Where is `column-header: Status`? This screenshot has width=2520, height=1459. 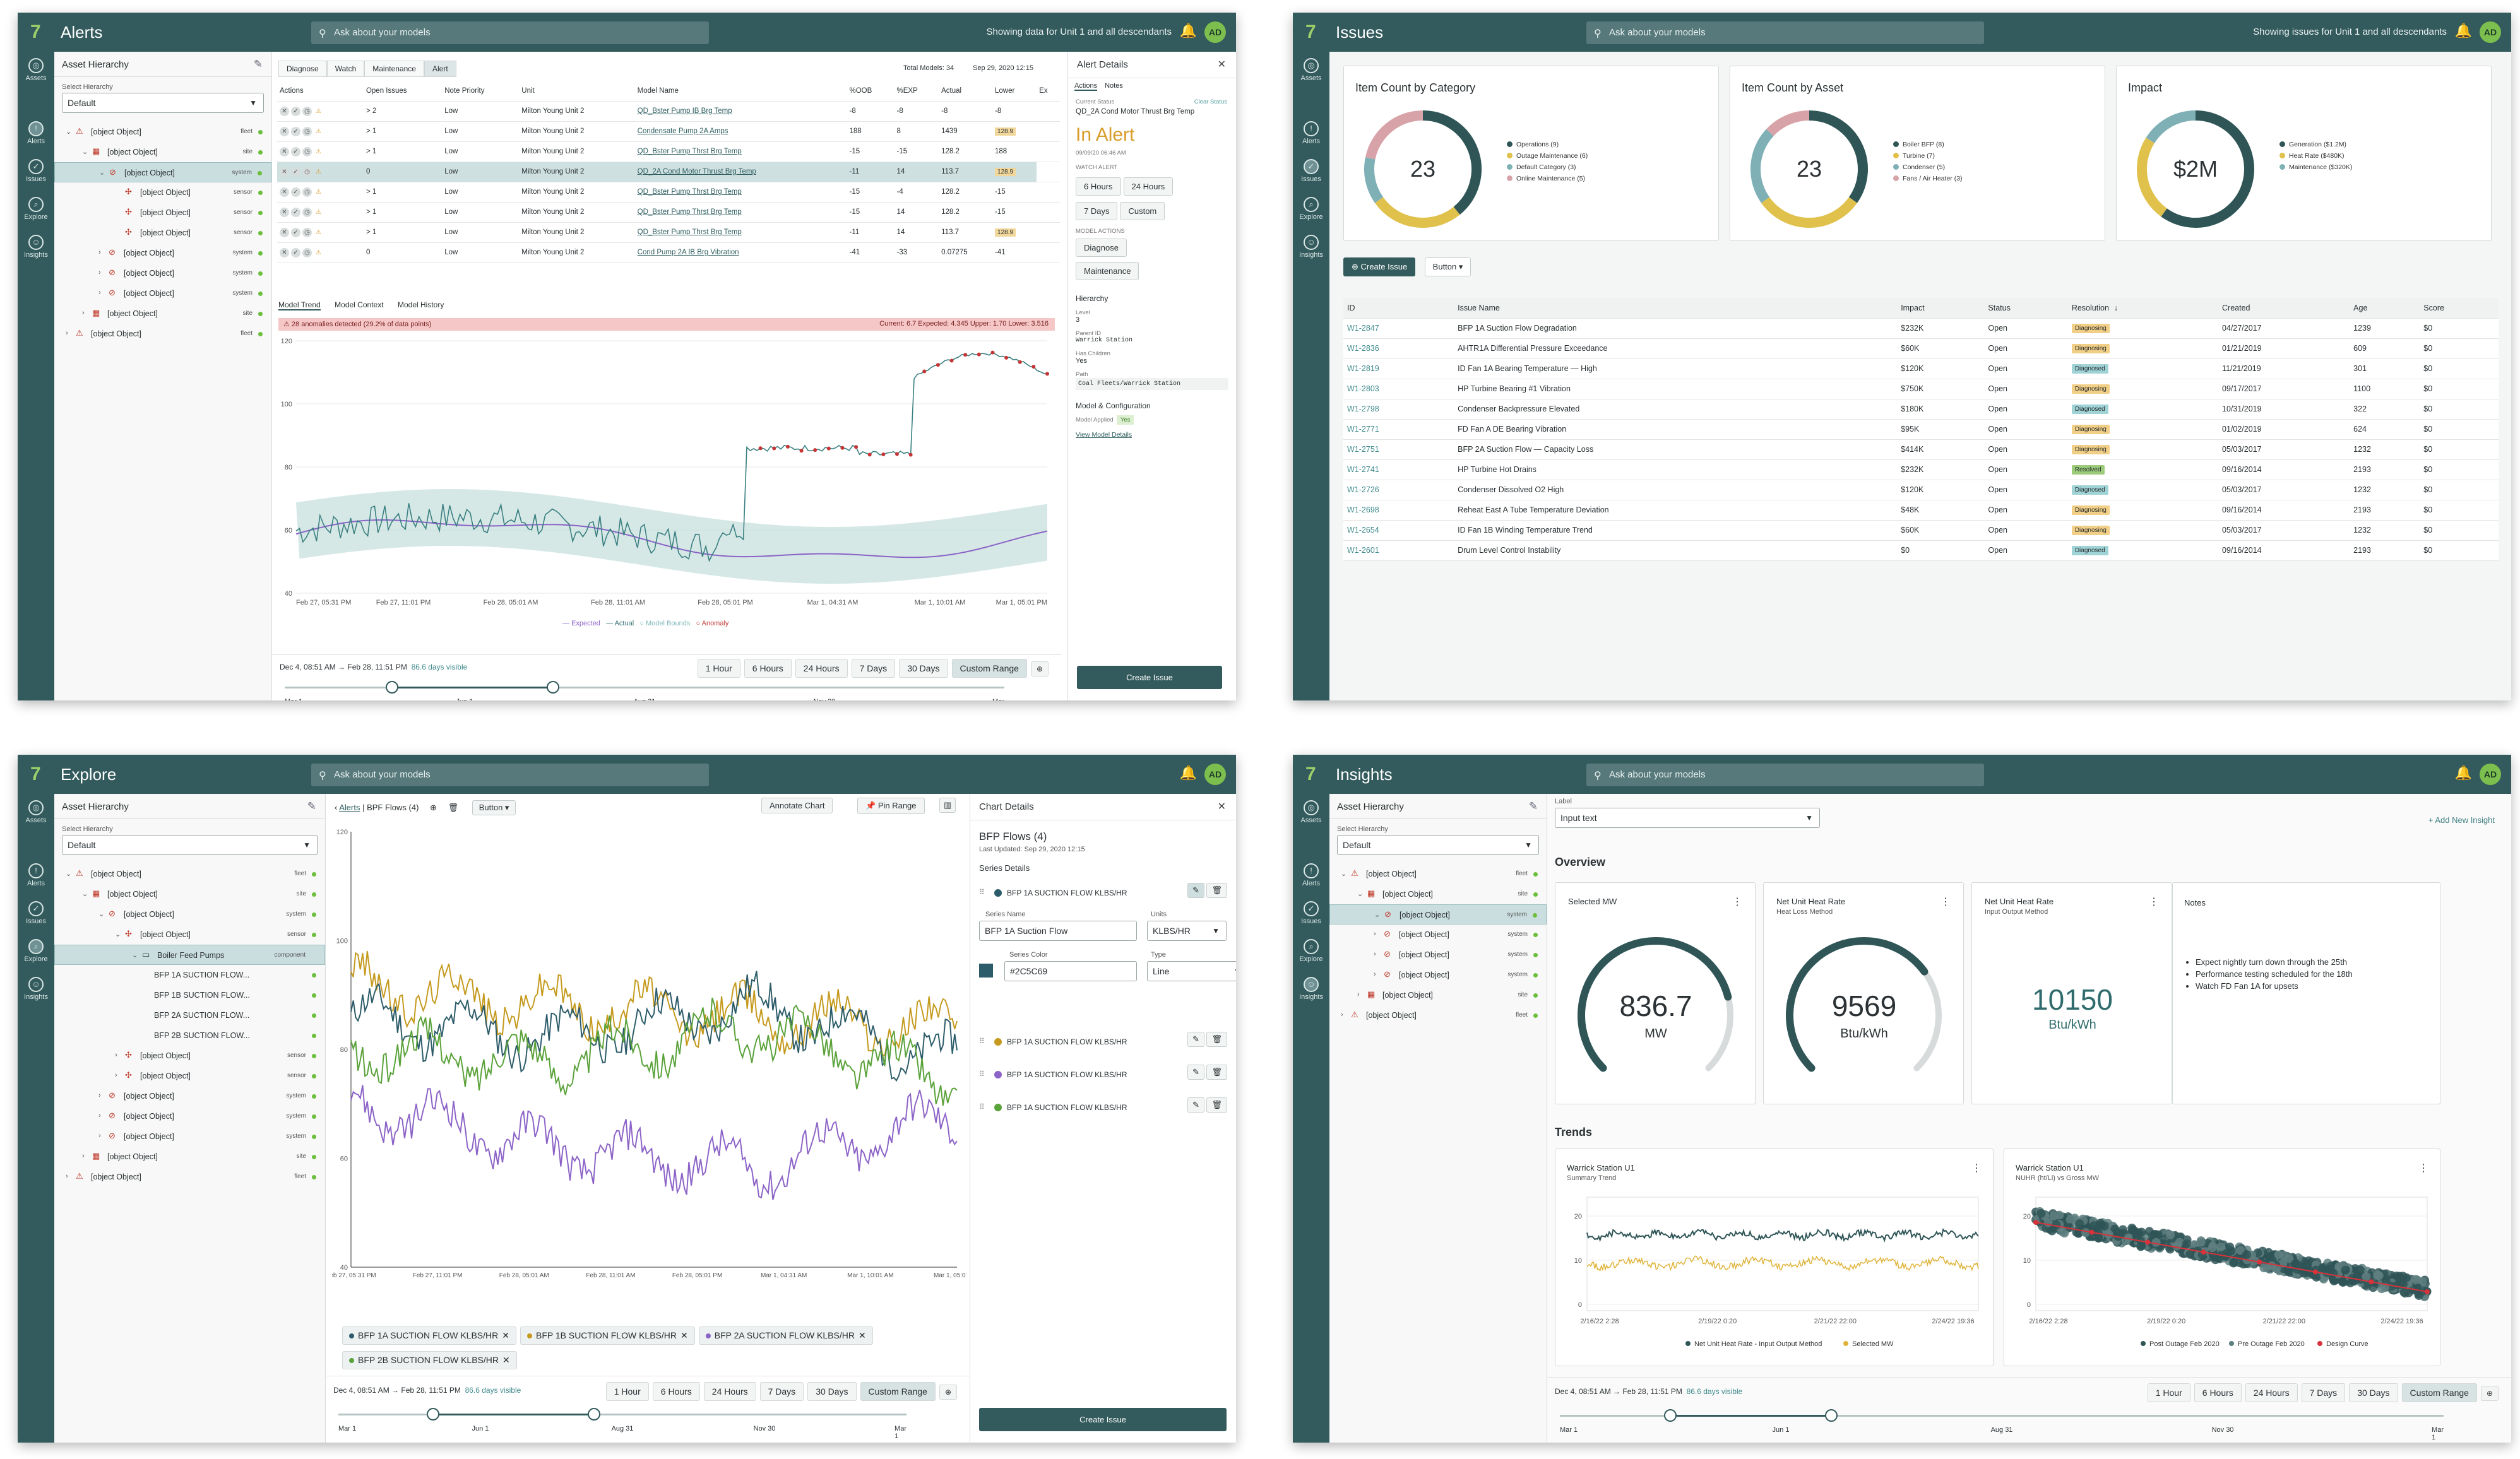
column-header: Status is located at coordinates (2025, 308).